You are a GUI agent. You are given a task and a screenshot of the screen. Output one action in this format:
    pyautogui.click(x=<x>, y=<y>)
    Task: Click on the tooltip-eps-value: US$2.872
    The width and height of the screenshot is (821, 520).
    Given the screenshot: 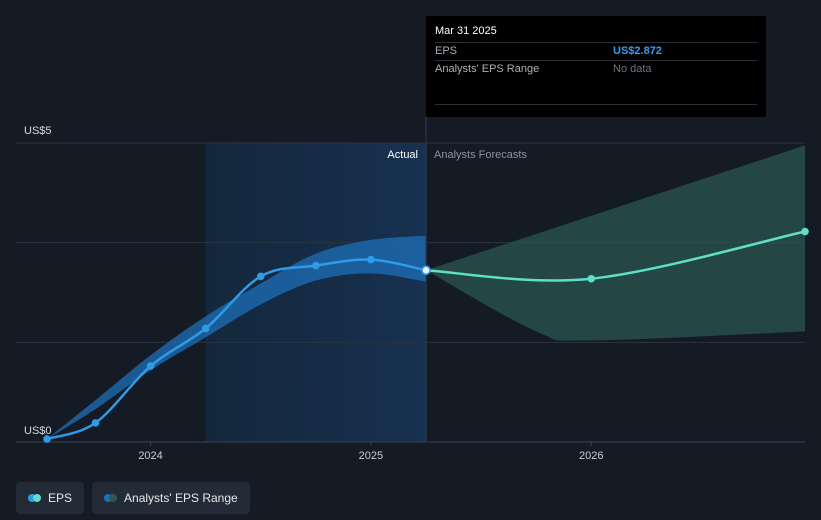 What is the action you would take?
    pyautogui.click(x=637, y=51)
    